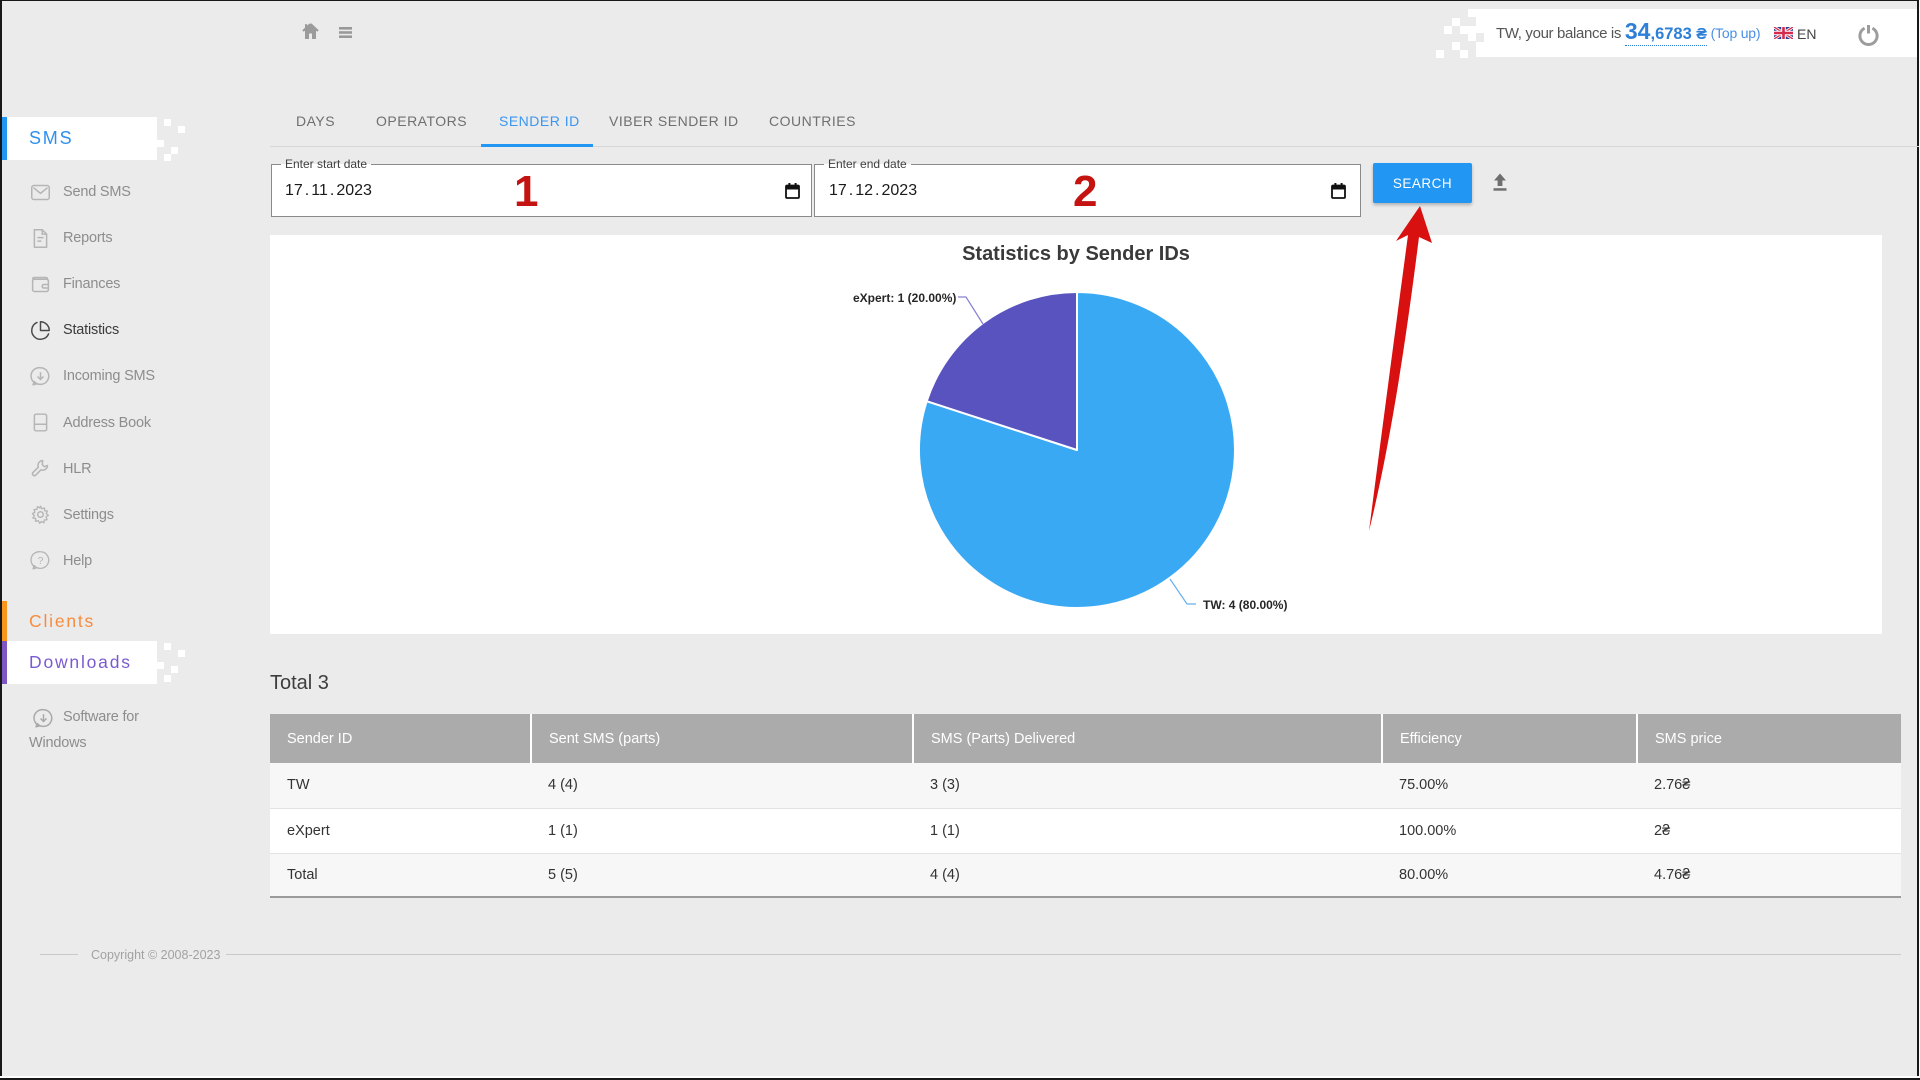 The height and width of the screenshot is (1080, 1920). I want to click on svg-text: eXpert: 1 (20.00%), so click(904, 298).